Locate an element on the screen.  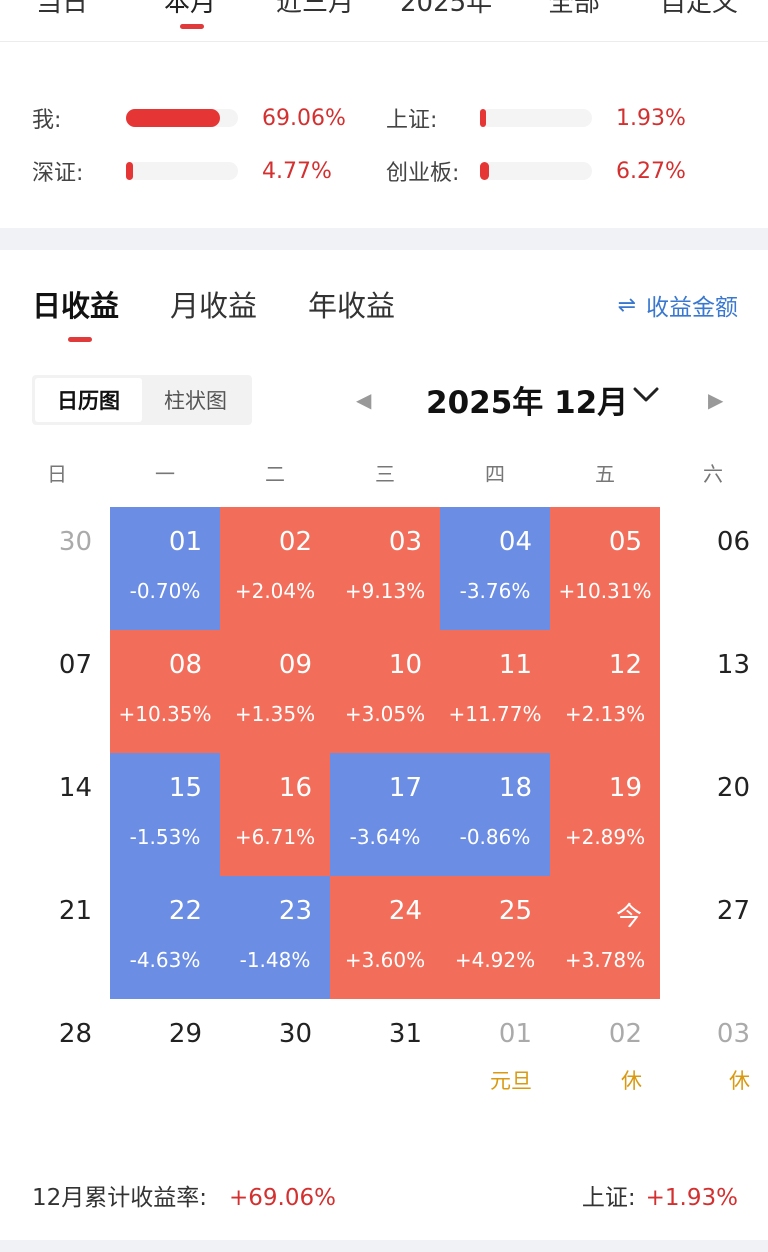
calendar-day-number: 10 is located at coordinates (405, 665).